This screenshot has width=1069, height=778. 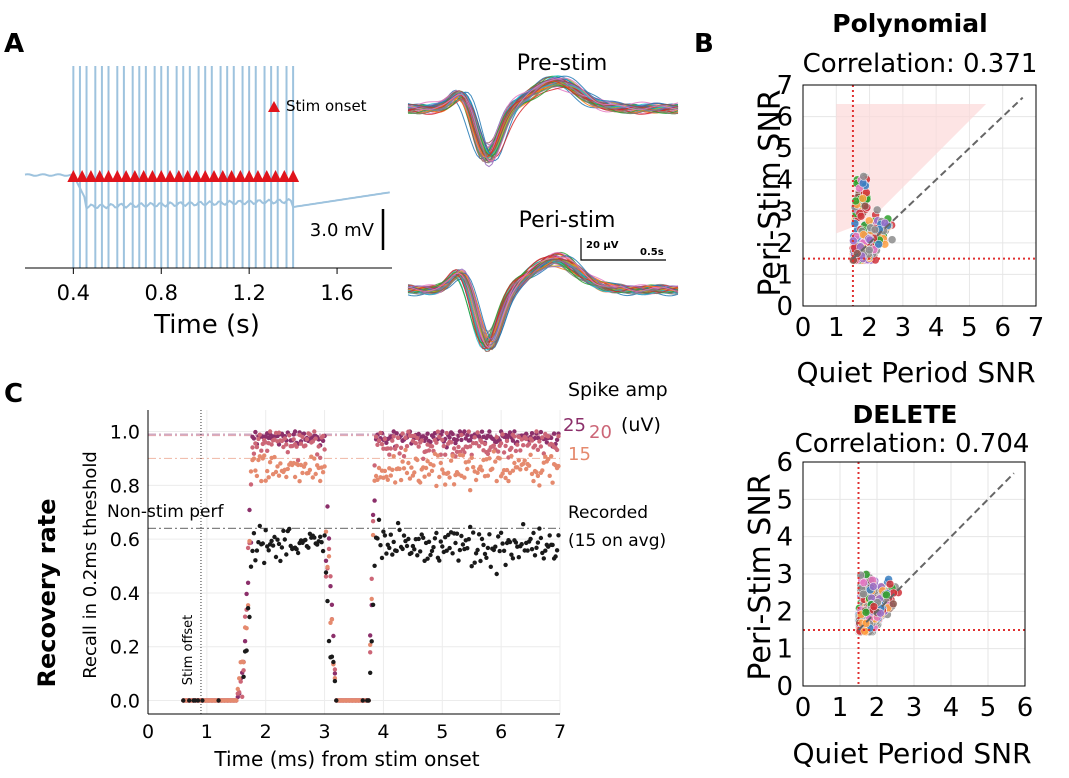 What do you see at coordinates (560, 732) in the screenshot?
I see `recovery-x-tick-label-7: 7` at bounding box center [560, 732].